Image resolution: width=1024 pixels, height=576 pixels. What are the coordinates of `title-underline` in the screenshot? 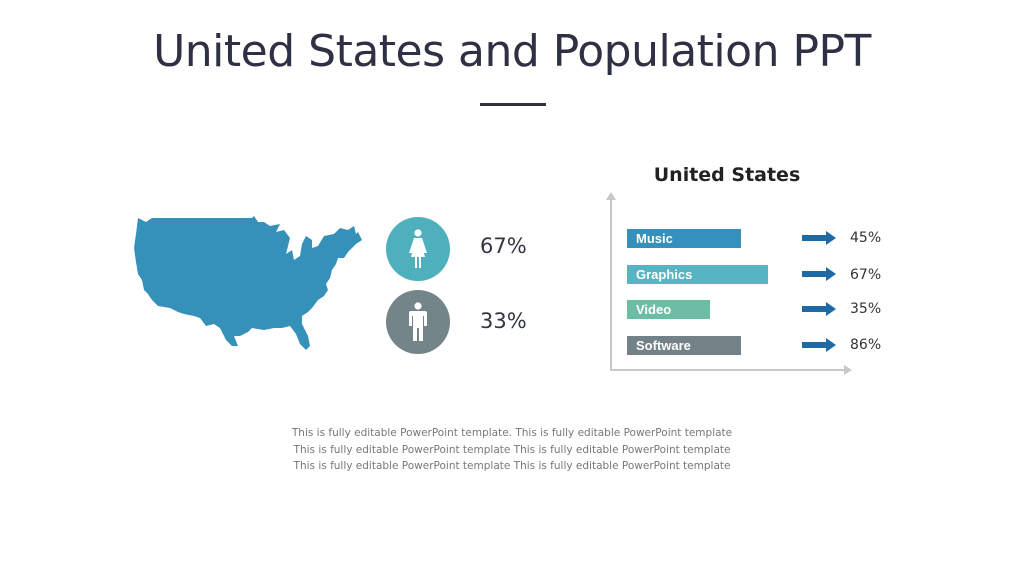 It's located at (513, 104).